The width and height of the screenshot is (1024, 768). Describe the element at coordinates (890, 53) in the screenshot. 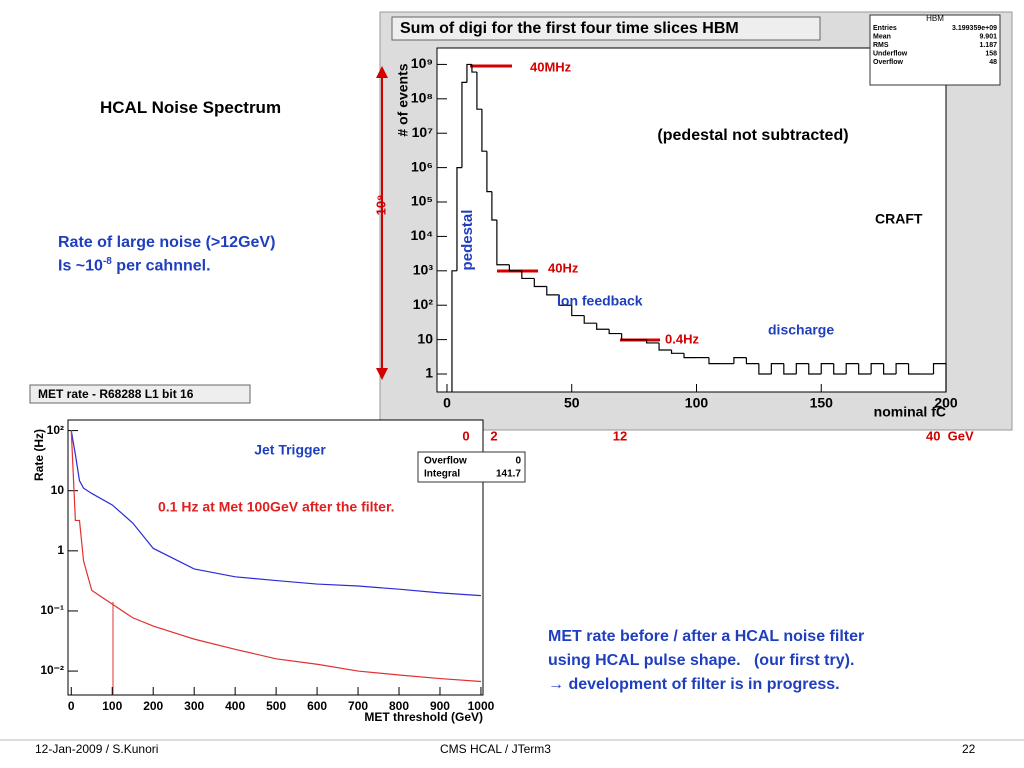

I see `stats-label: Underflow` at that location.